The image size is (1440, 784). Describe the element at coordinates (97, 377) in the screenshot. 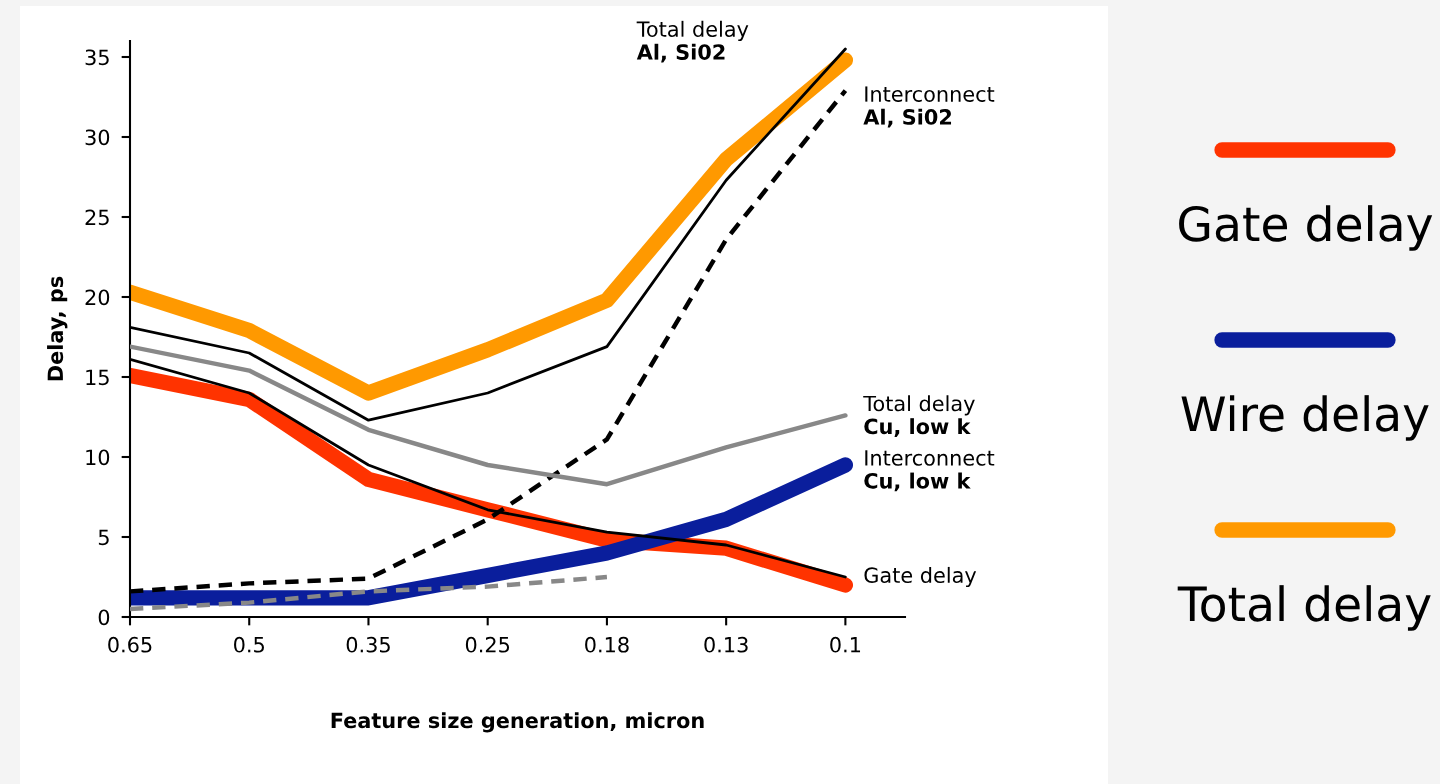

I see `y-tick-label: 15` at that location.